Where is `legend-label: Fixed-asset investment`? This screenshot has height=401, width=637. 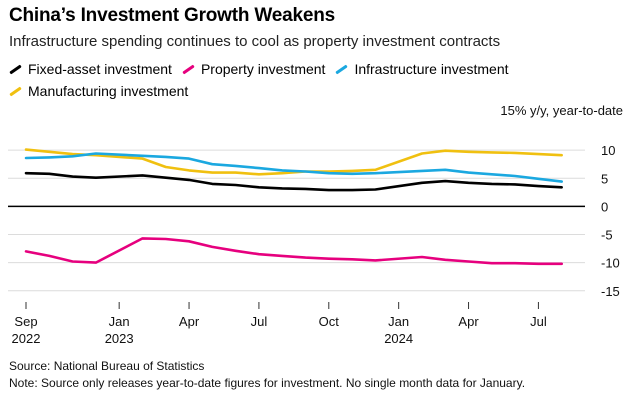
legend-label: Fixed-asset investment is located at coordinates (100, 69).